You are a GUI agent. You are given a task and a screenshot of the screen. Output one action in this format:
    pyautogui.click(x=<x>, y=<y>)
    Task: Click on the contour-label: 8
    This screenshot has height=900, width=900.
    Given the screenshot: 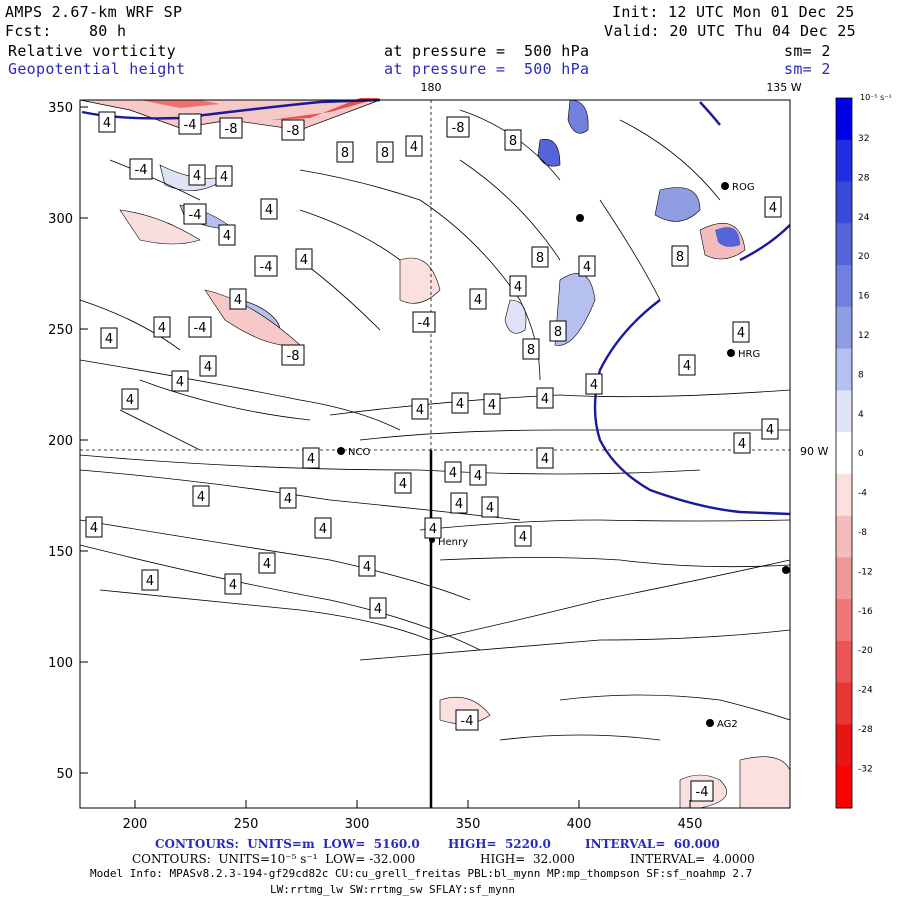 What is the action you would take?
    pyautogui.click(x=345, y=152)
    